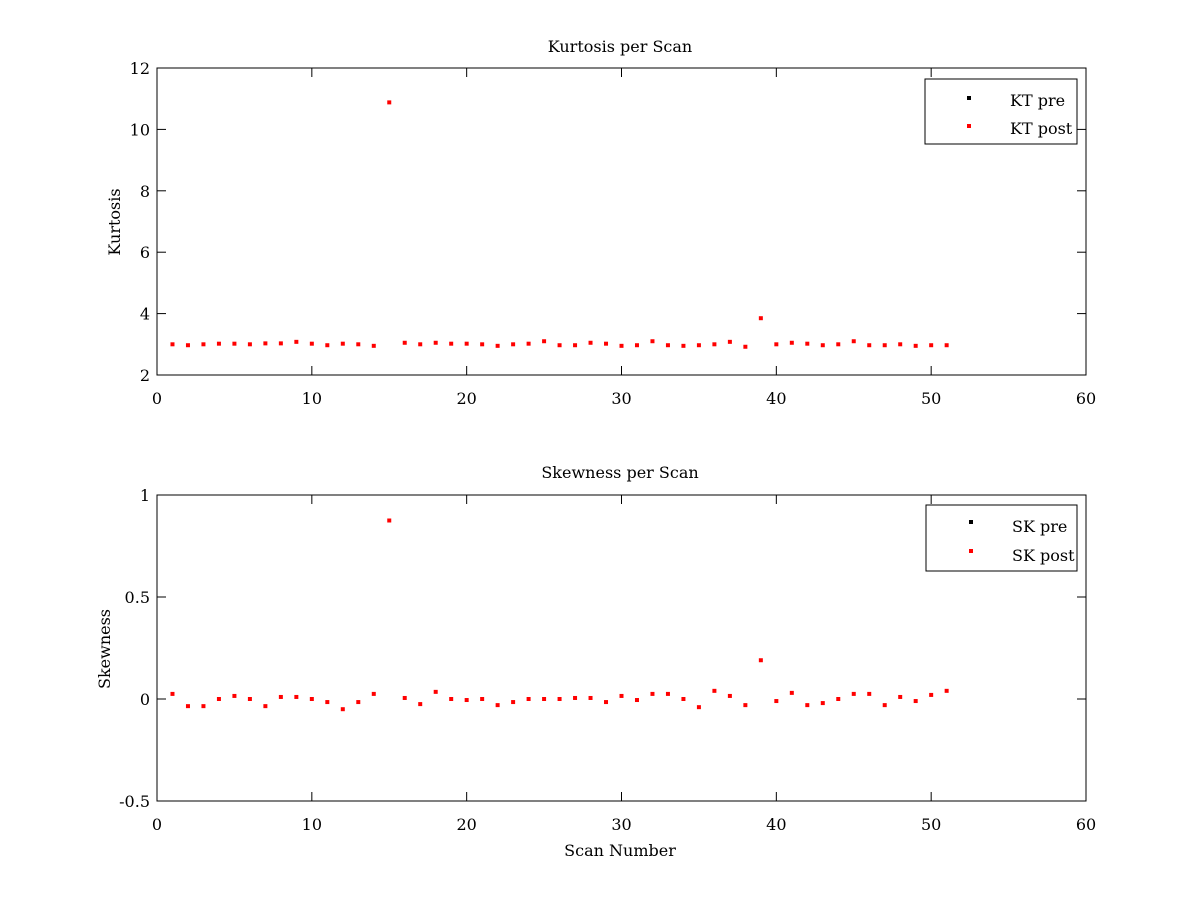 This screenshot has height=900, width=1200. I want to click on legend-box, so click(1001, 111).